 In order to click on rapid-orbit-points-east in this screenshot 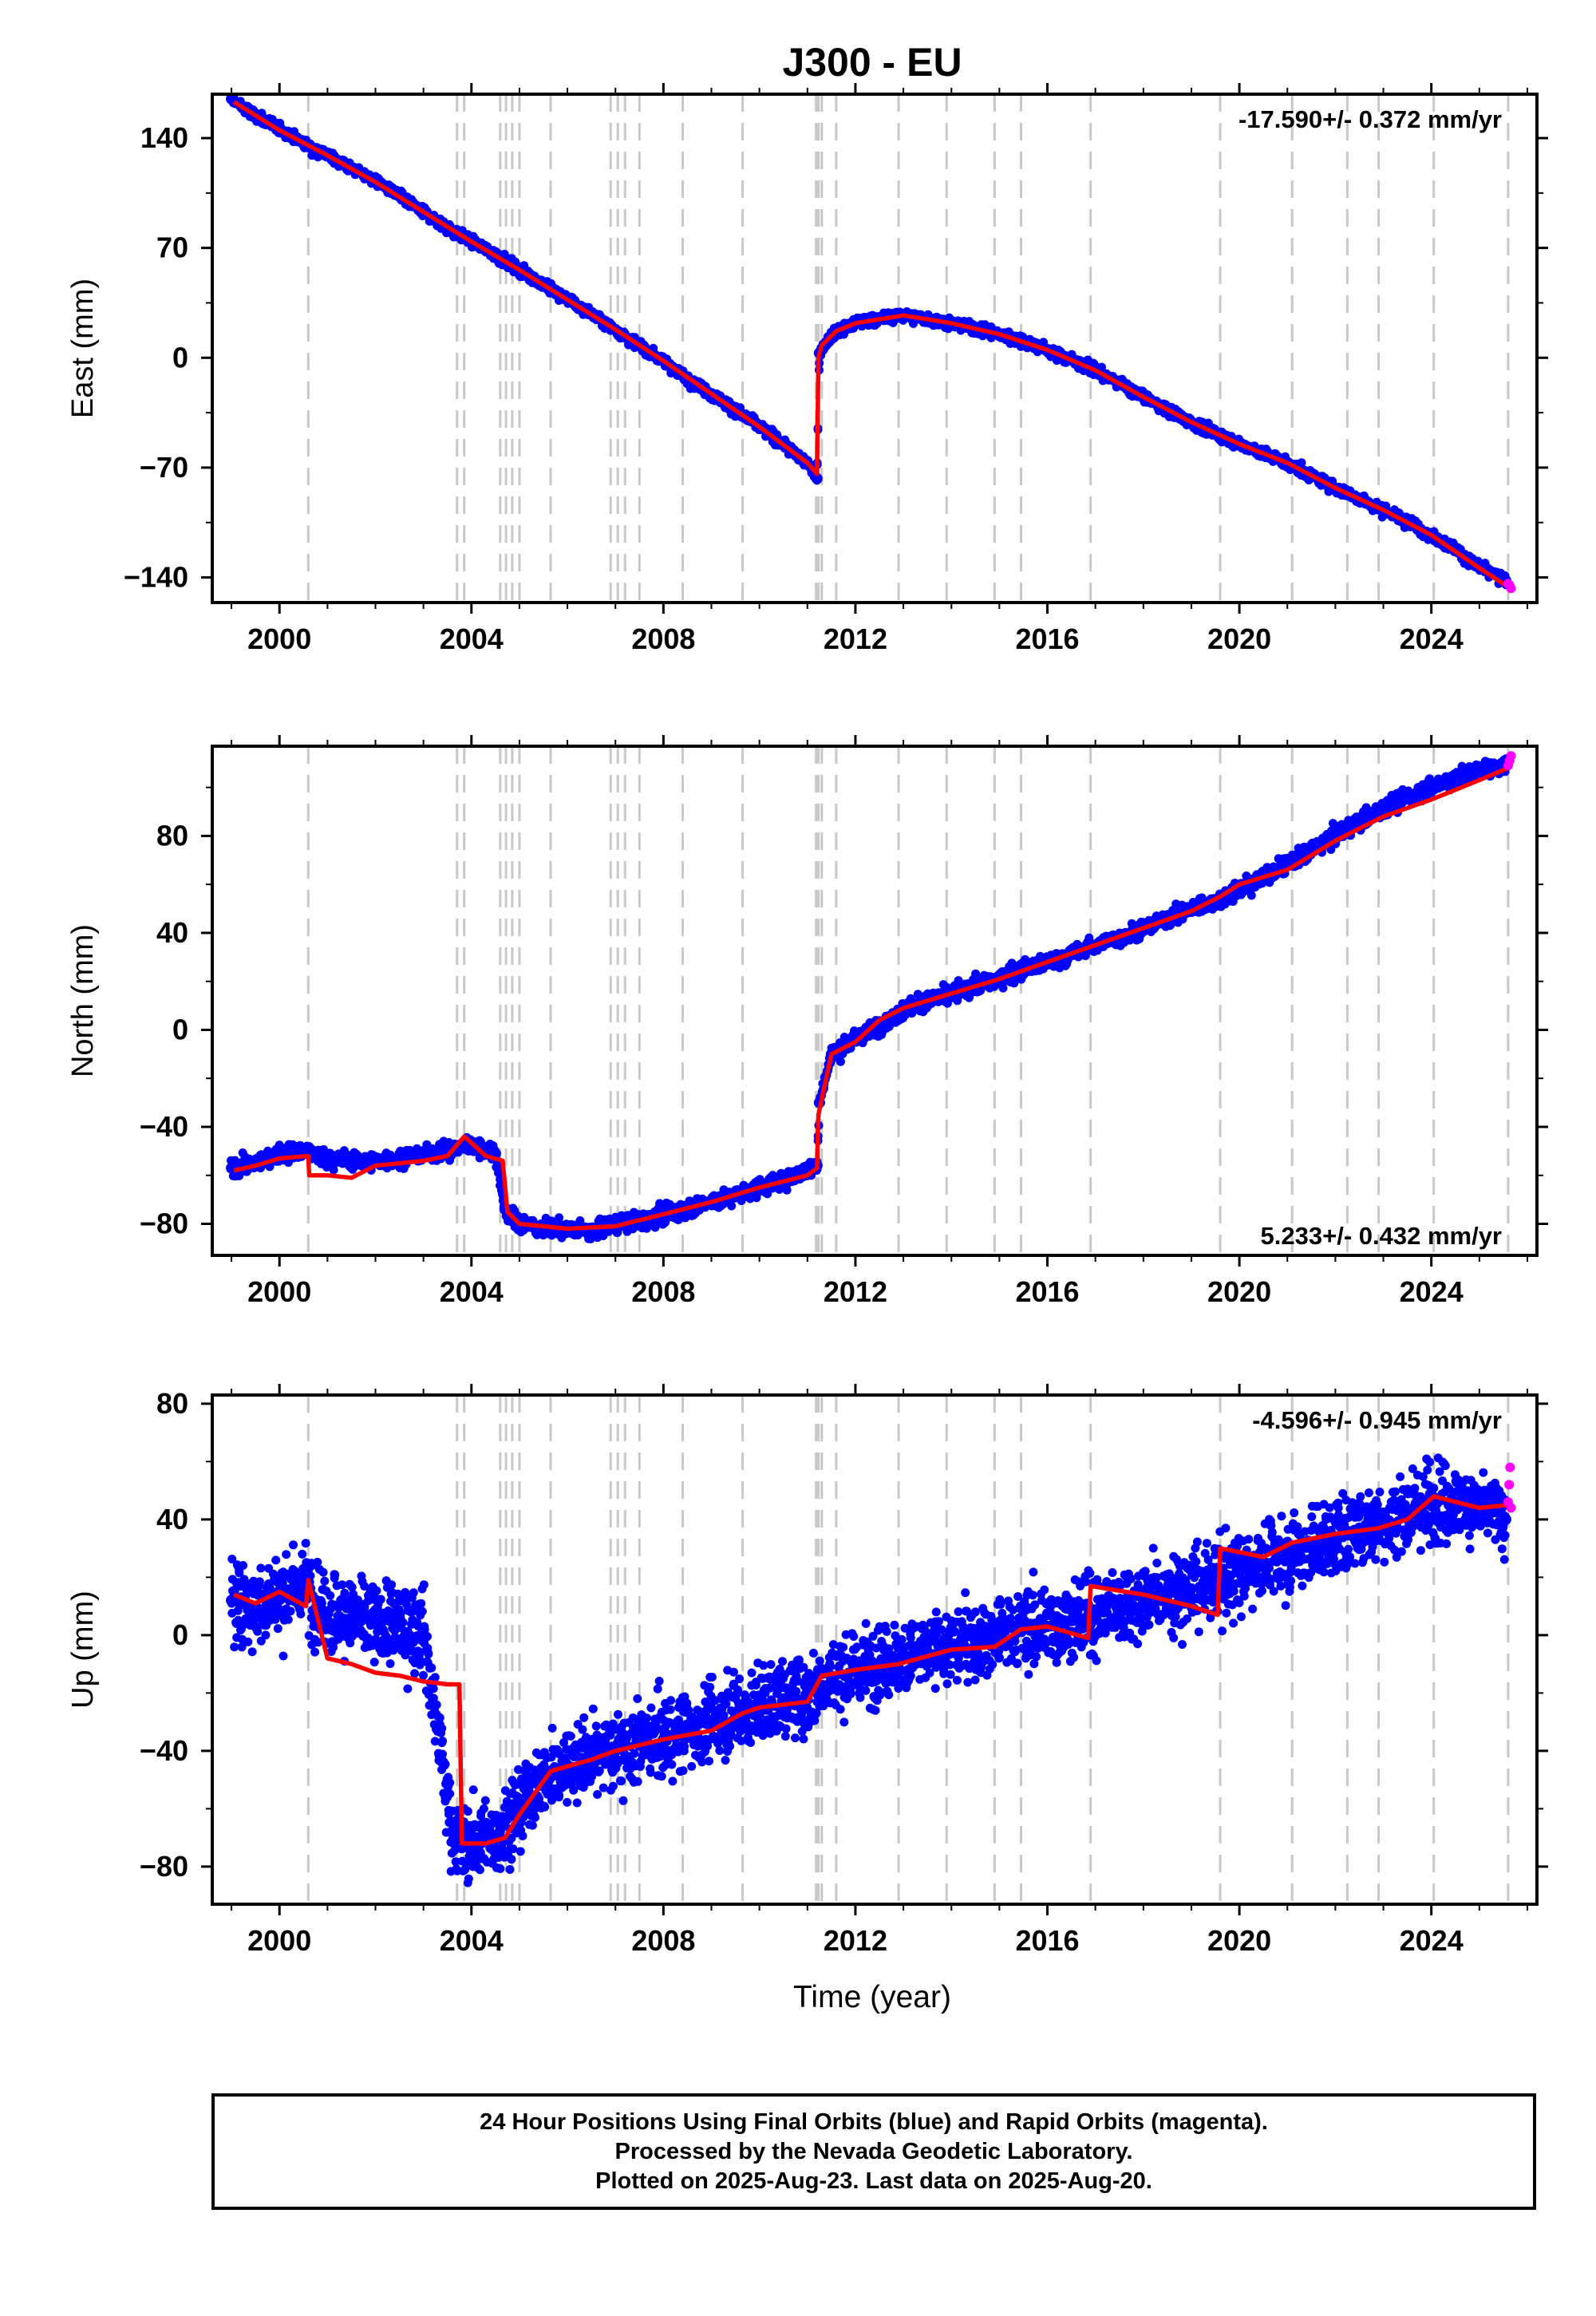, I will do `click(1509, 586)`.